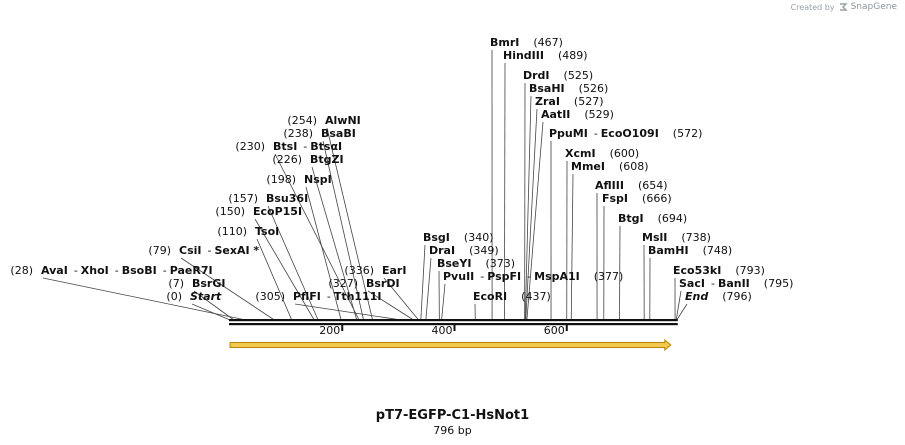 The width and height of the screenshot is (905, 445). What do you see at coordinates (531, 214) in the screenshot?
I see `site-connector-zrai` at bounding box center [531, 214].